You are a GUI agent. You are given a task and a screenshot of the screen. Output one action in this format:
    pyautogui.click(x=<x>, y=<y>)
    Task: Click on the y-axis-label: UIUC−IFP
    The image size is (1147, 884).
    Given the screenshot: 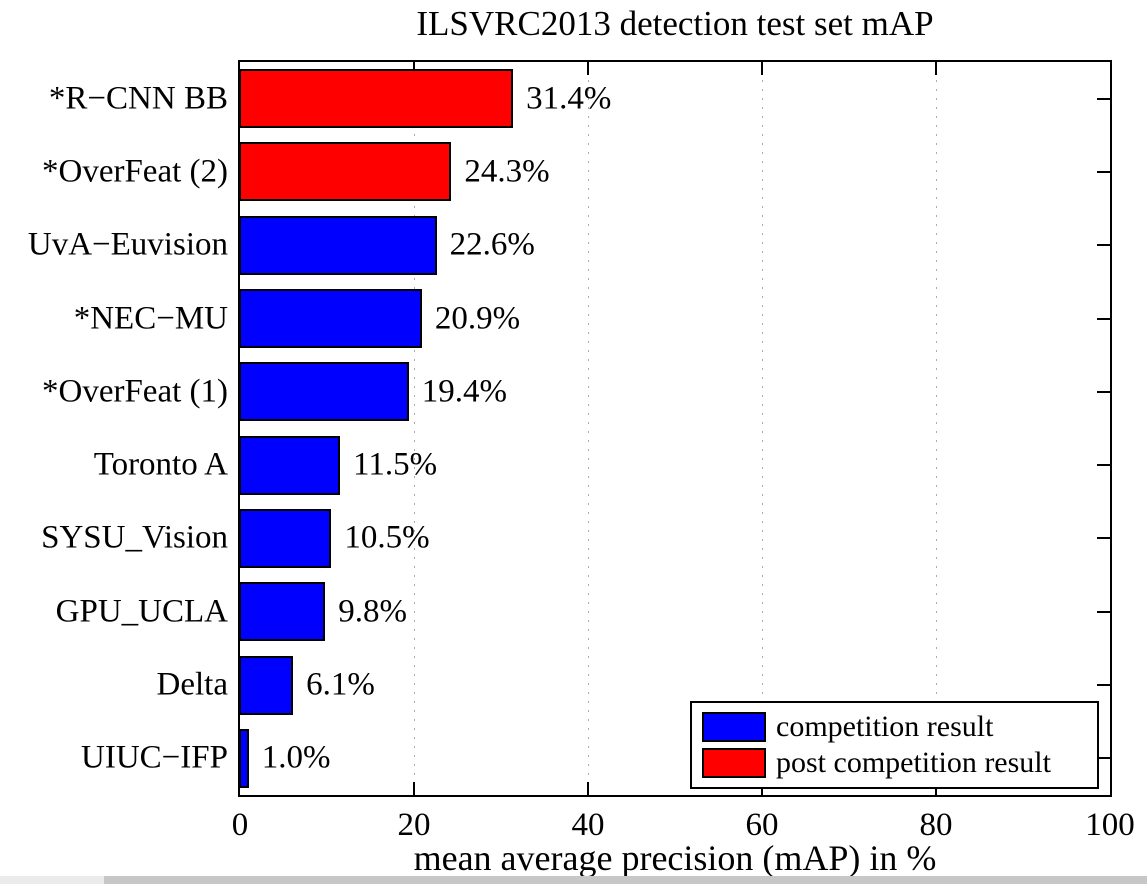 What is the action you would take?
    pyautogui.click(x=154, y=757)
    